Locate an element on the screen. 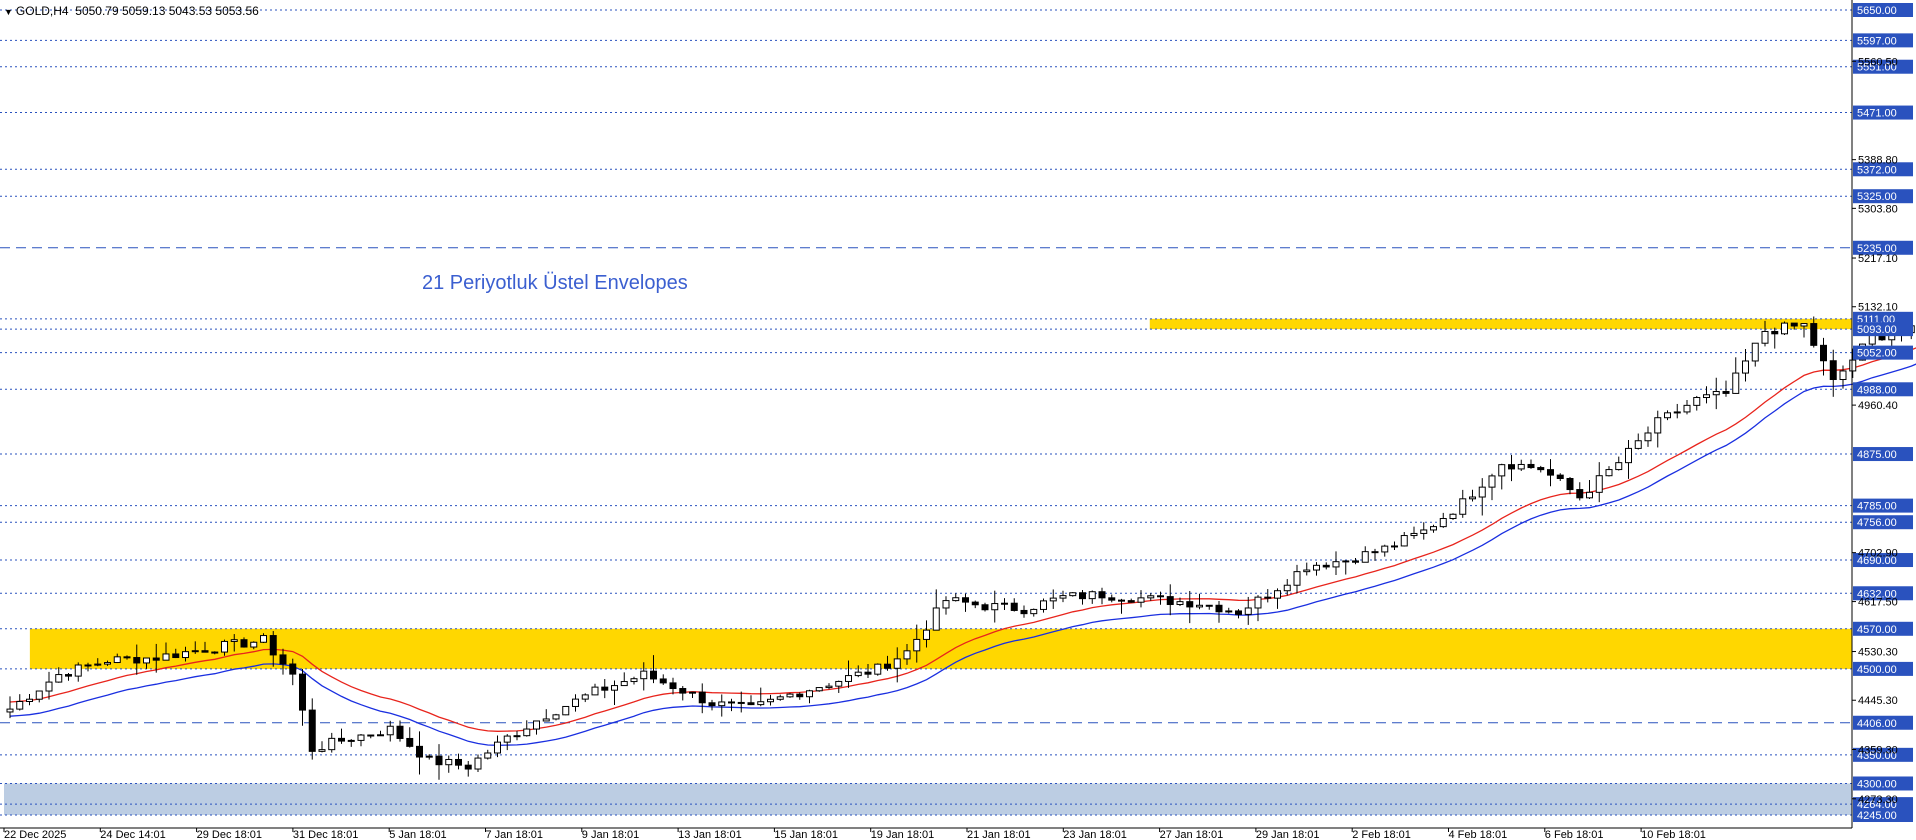 Image resolution: width=1916 pixels, height=840 pixels. x-tick-label: 13 Jan 18:01 is located at coordinates (710, 834).